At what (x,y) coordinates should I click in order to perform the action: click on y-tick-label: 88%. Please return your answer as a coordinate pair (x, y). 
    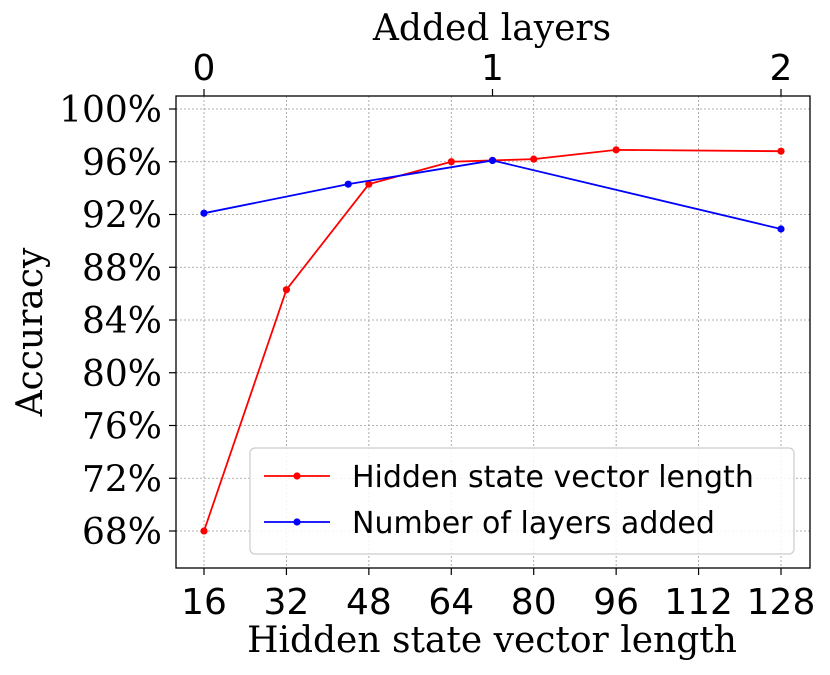
    Looking at the image, I should click on (122, 268).